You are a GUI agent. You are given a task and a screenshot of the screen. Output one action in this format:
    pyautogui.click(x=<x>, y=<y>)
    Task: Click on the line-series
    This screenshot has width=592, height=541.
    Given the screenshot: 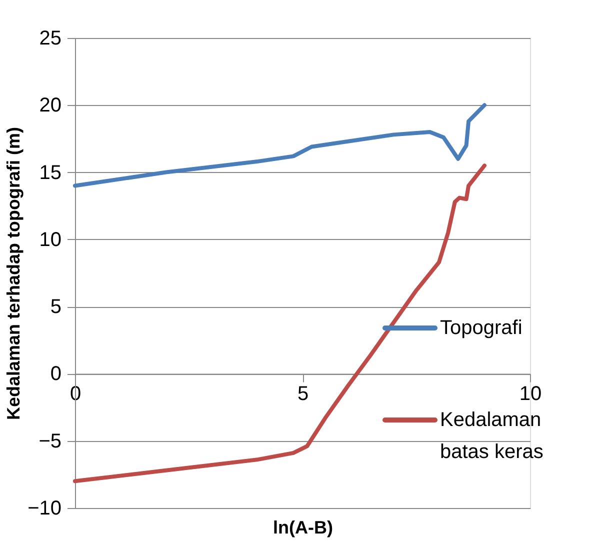 What is the action you would take?
    pyautogui.click(x=279, y=145)
    